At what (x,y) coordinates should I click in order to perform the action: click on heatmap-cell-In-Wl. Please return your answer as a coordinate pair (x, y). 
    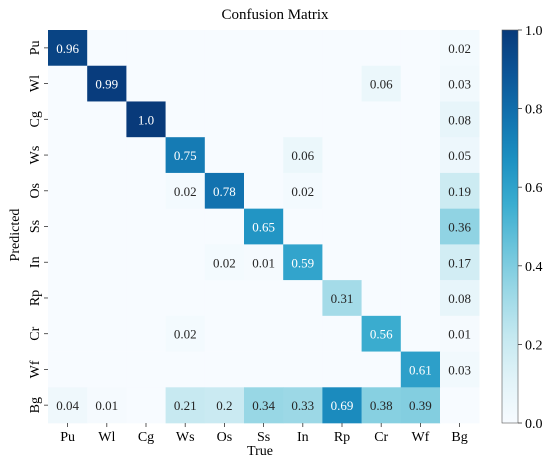
    Looking at the image, I should click on (107, 262).